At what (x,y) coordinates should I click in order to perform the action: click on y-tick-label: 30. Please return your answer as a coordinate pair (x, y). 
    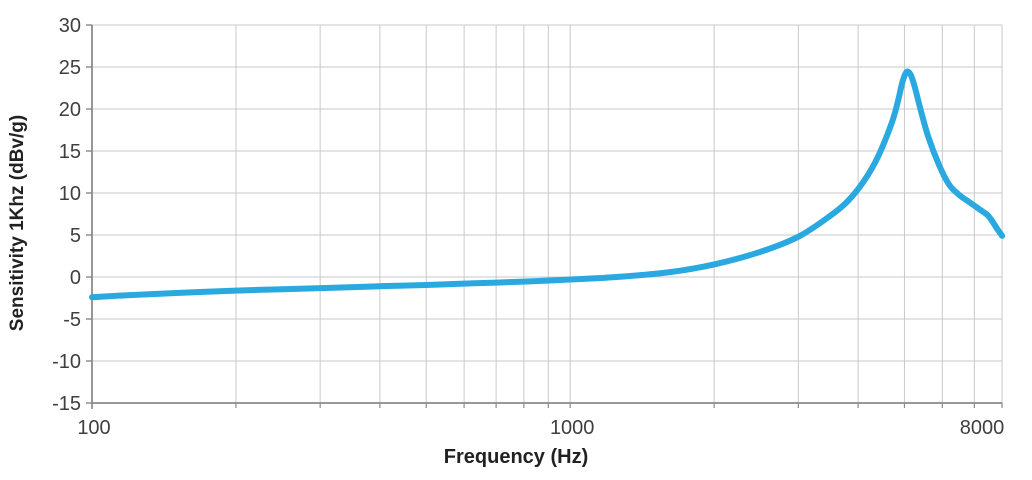
    Looking at the image, I should click on (70, 26).